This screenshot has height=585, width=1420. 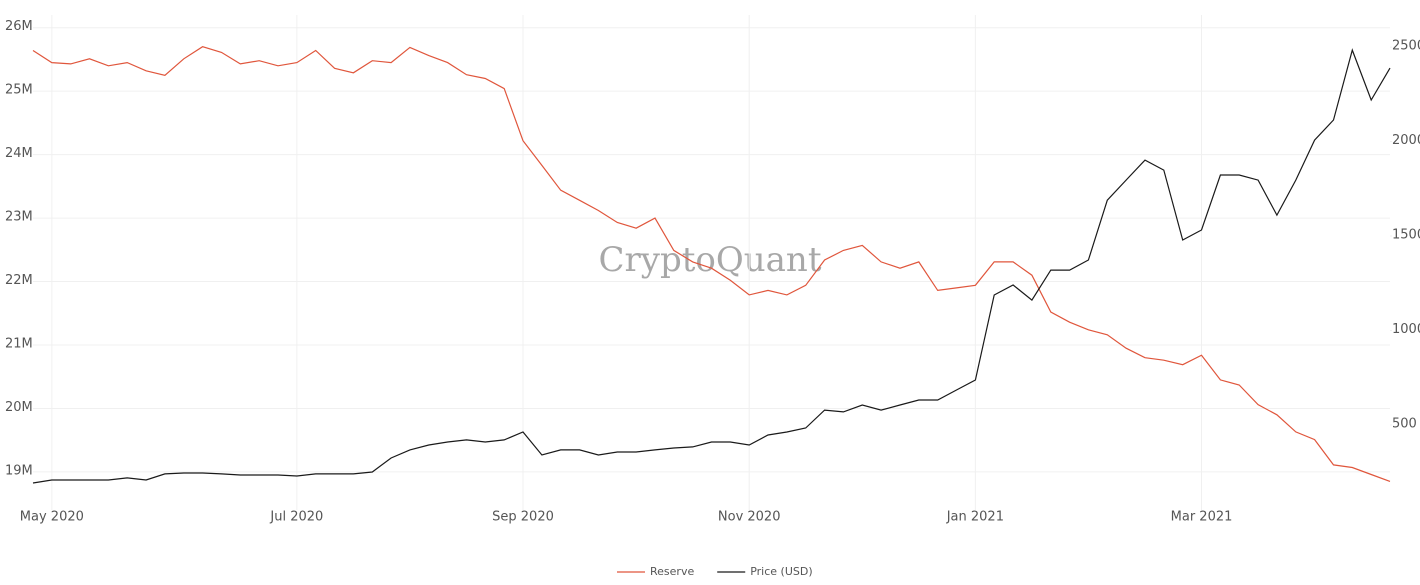 What do you see at coordinates (1406, 235) in the screenshot?
I see `y2-tick-label: 1500` at bounding box center [1406, 235].